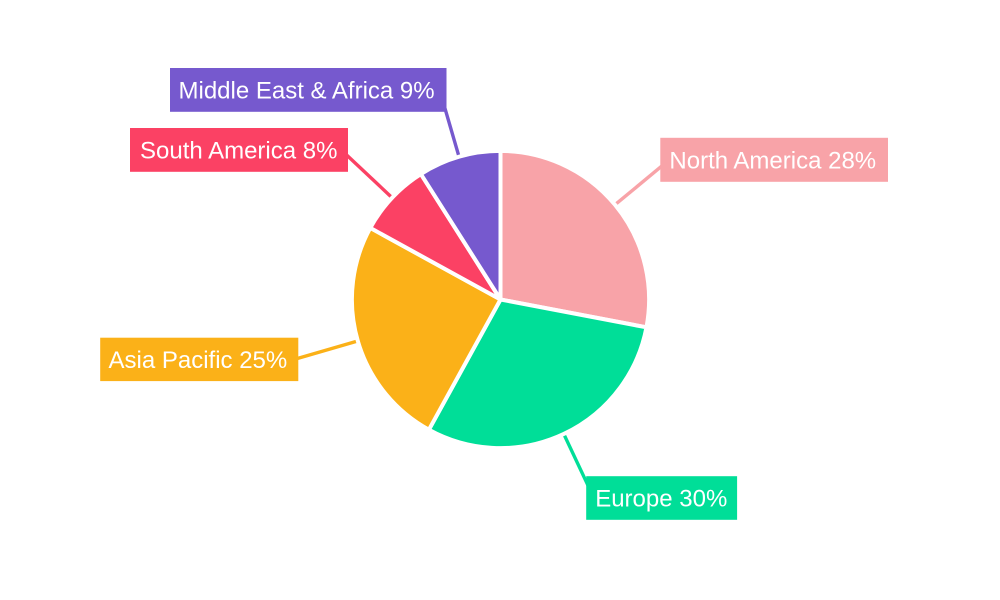 This screenshot has width=1000, height=600. I want to click on svg-text: South America 8%, so click(238, 150).